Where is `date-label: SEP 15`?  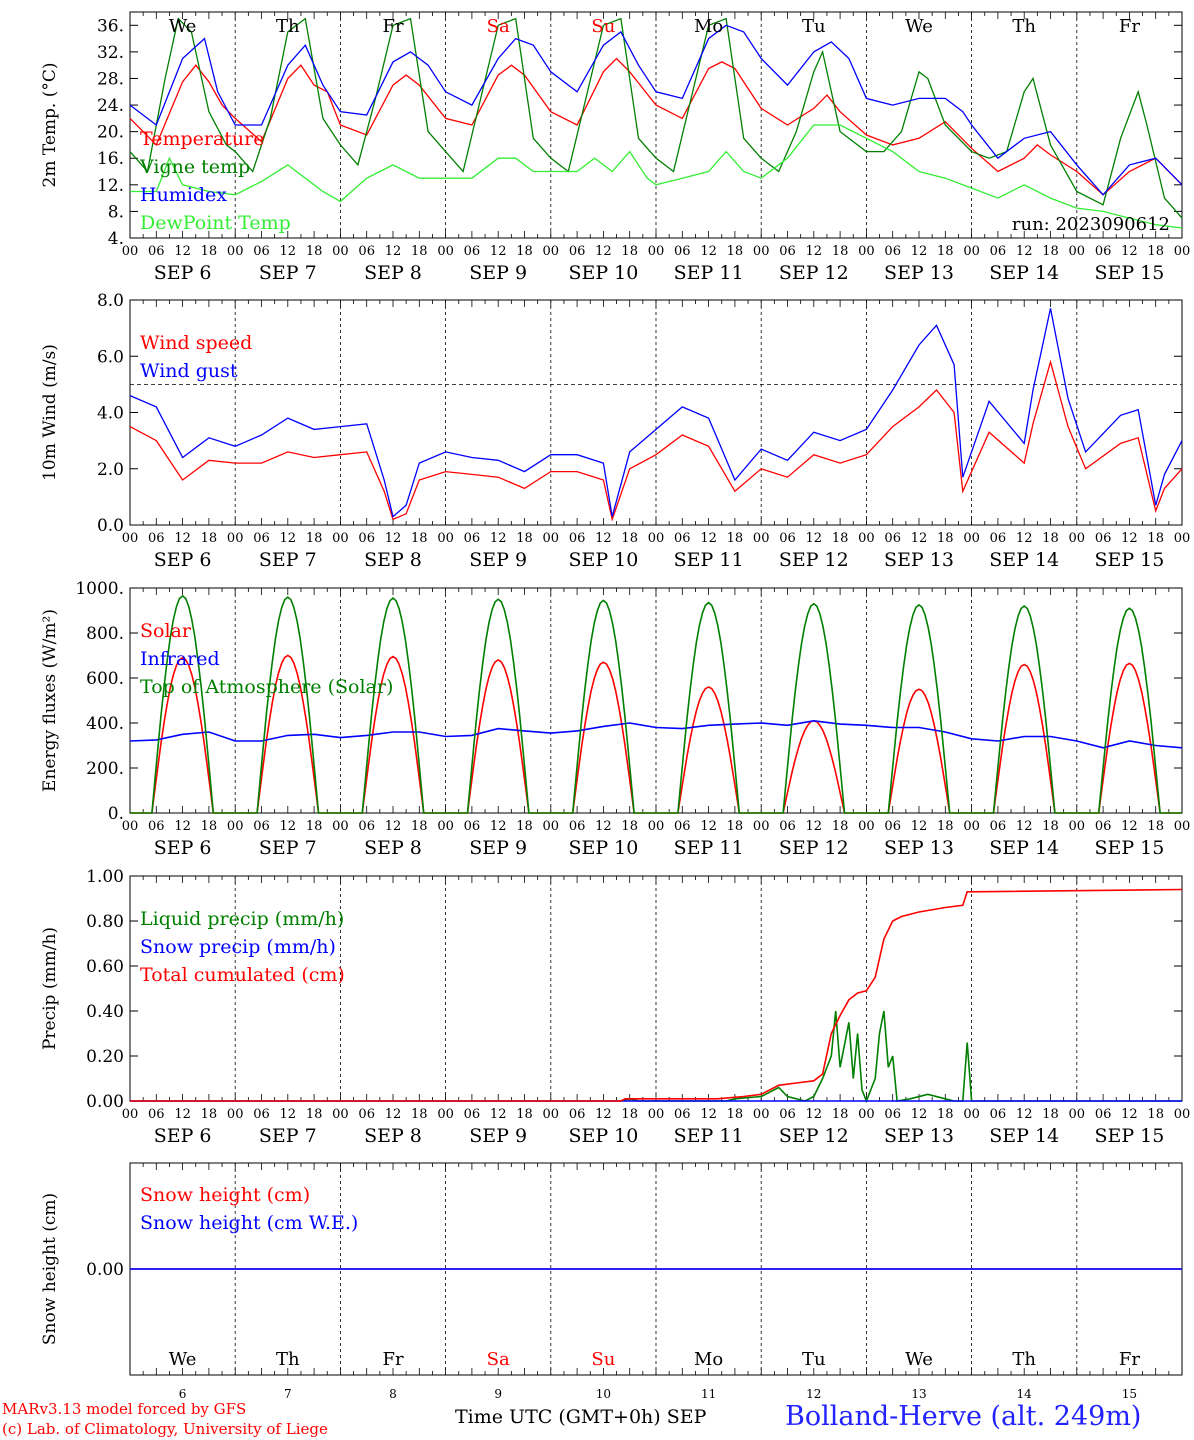
date-label: SEP 15 is located at coordinates (1129, 1136).